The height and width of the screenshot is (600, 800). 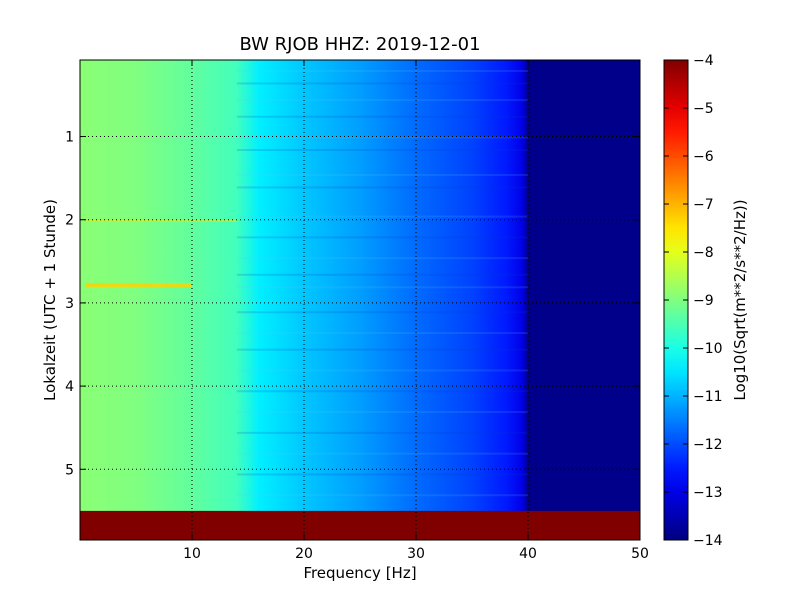 What do you see at coordinates (69, 387) in the screenshot?
I see `y-tick-label: 4` at bounding box center [69, 387].